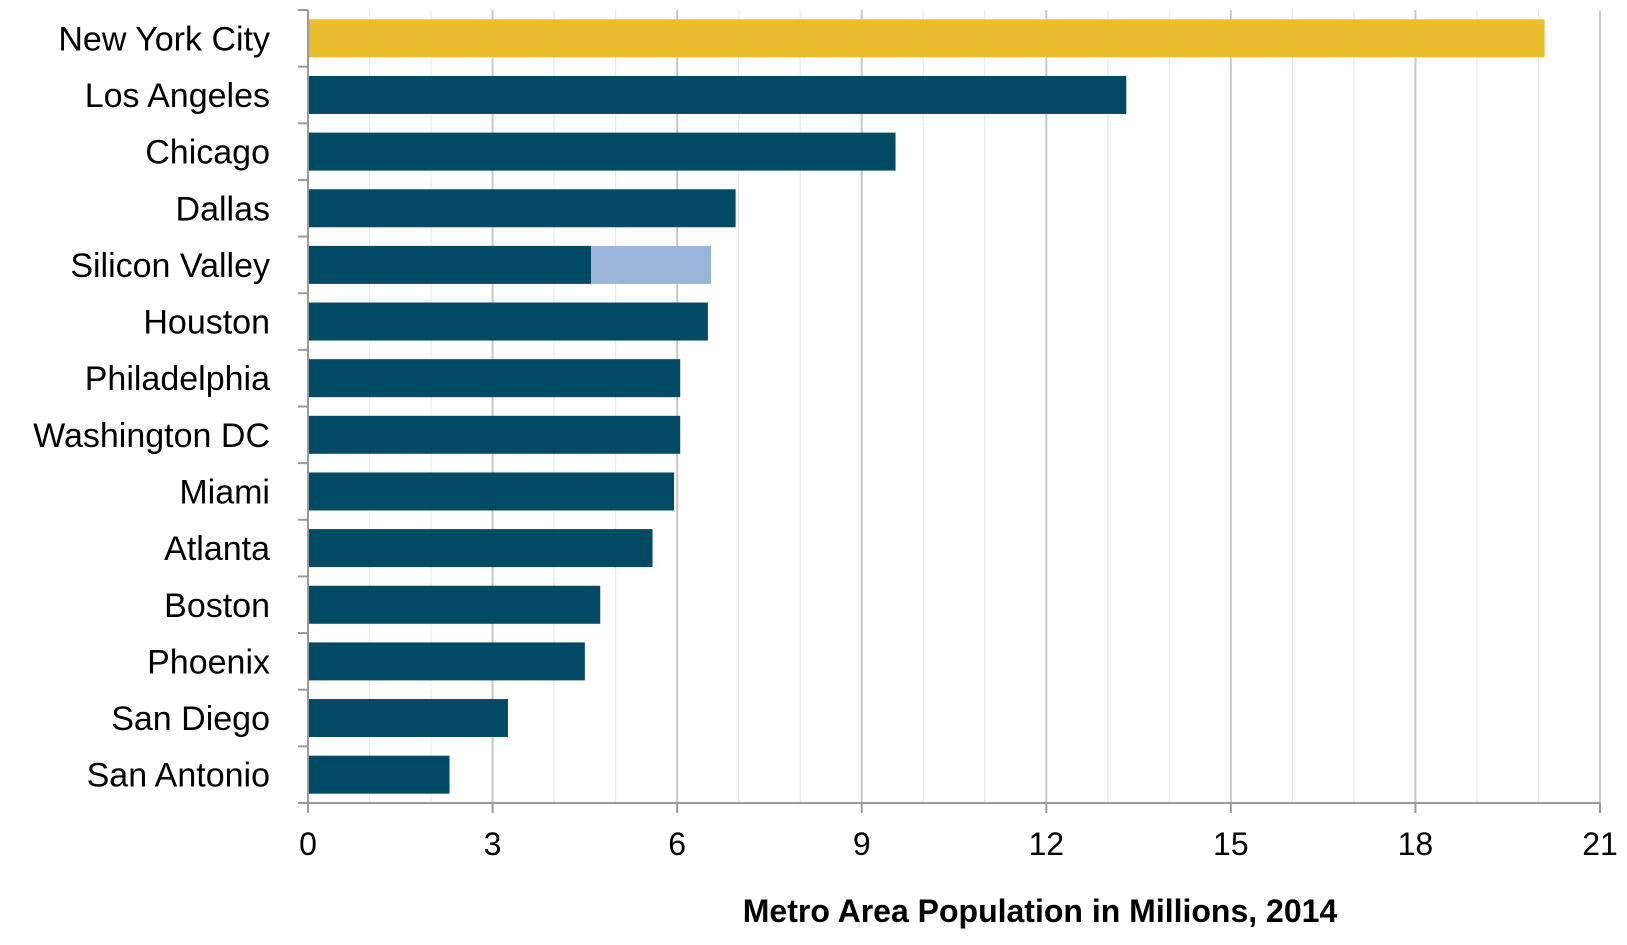 Image resolution: width=1627 pixels, height=945 pixels. Describe the element at coordinates (1600, 844) in the screenshot. I see `x-tick-label: 21` at that location.